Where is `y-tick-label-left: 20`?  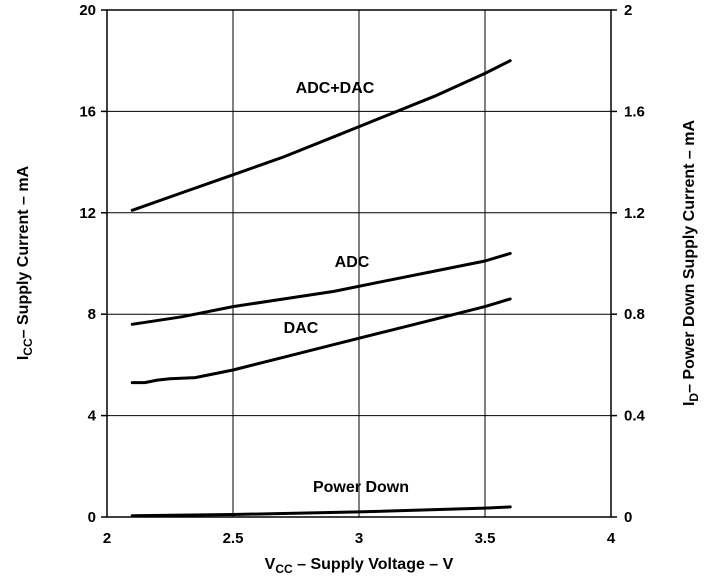 y-tick-label-left: 20 is located at coordinates (87, 10).